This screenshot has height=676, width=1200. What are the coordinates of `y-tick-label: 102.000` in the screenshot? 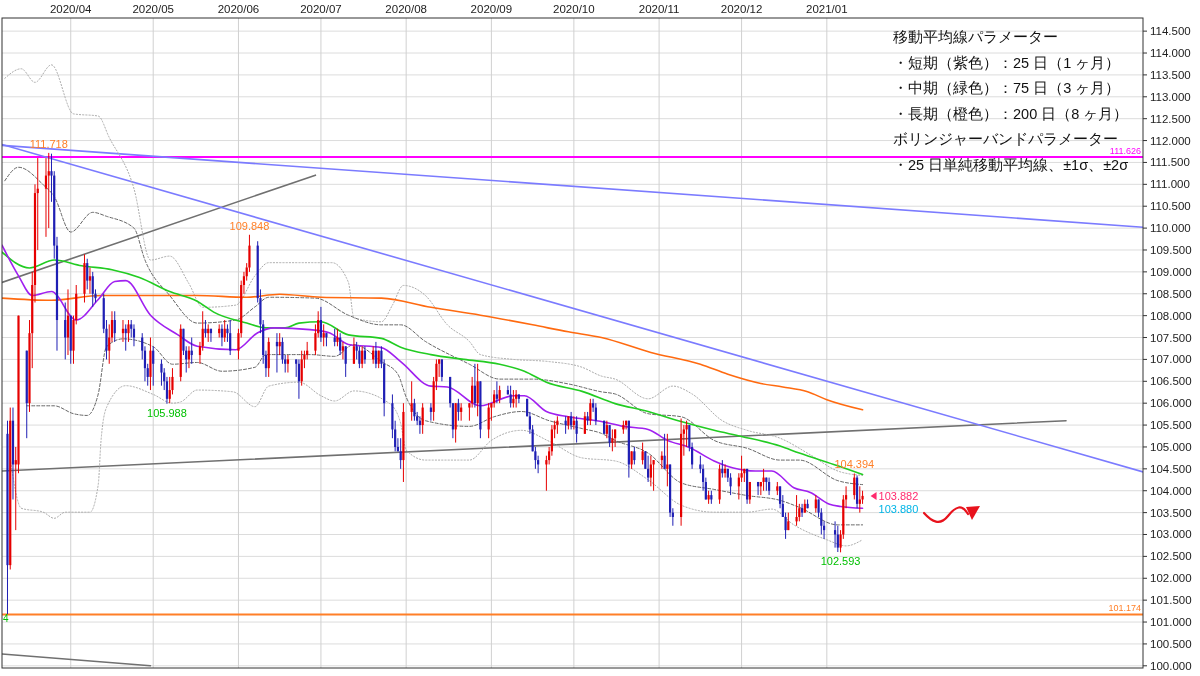 It's located at (1171, 578).